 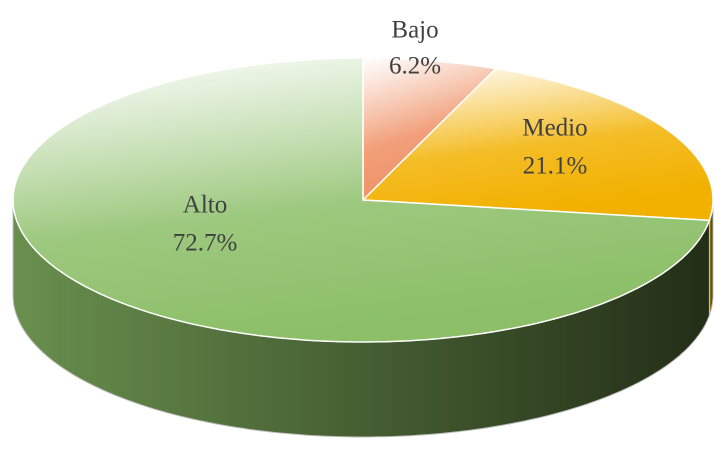 What do you see at coordinates (205, 205) in the screenshot?
I see `slice-label-name: Alto` at bounding box center [205, 205].